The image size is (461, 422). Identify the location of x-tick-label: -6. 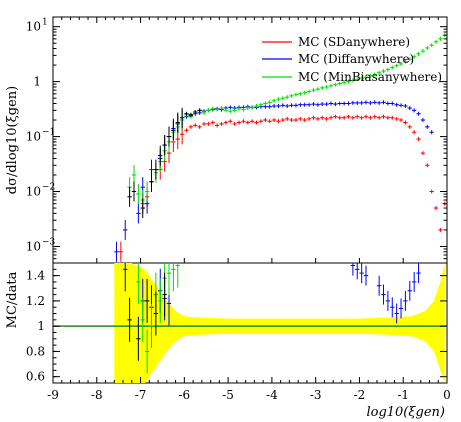
(184, 395).